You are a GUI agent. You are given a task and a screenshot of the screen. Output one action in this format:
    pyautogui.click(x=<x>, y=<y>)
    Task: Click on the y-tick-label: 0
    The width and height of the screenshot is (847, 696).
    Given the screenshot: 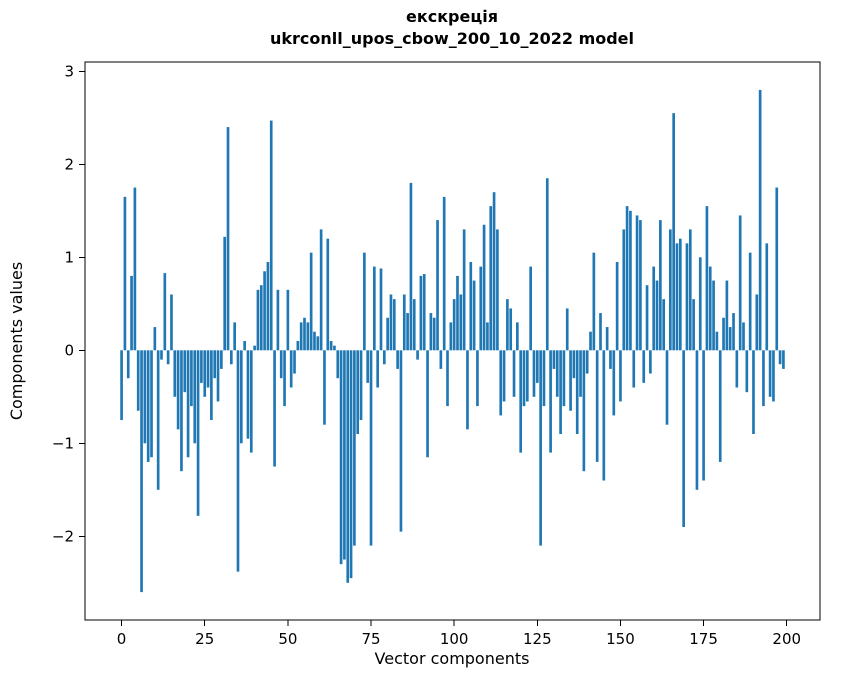 What is the action you would take?
    pyautogui.click(x=69, y=350)
    